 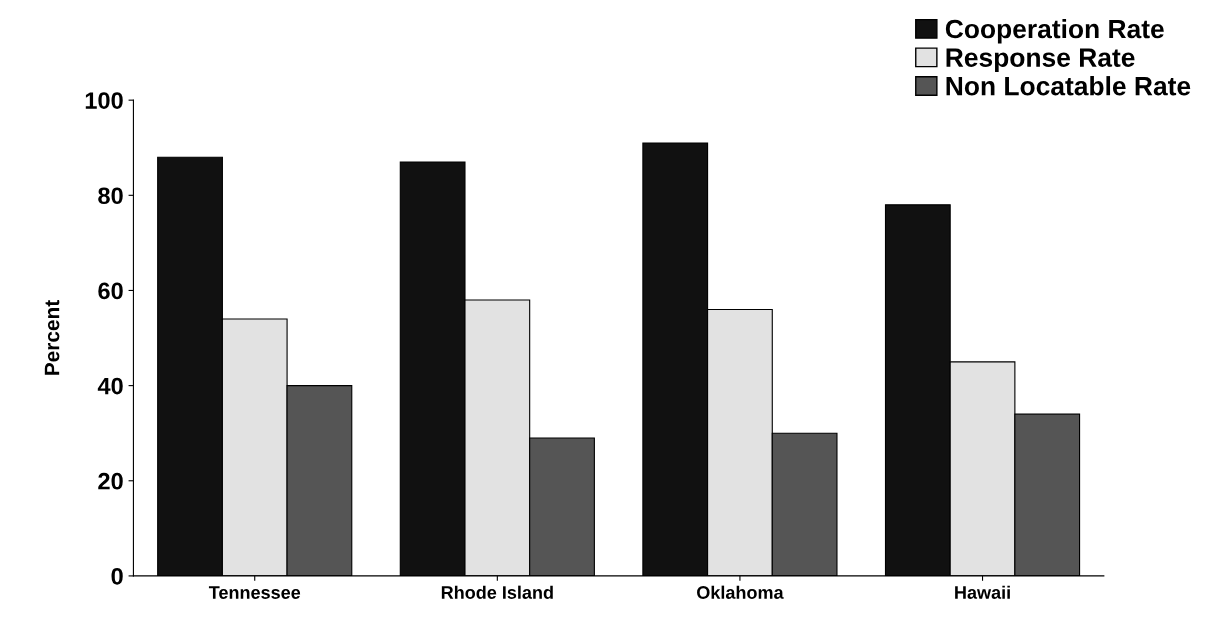 What do you see at coordinates (110, 291) in the screenshot?
I see `y-tick-label: 60` at bounding box center [110, 291].